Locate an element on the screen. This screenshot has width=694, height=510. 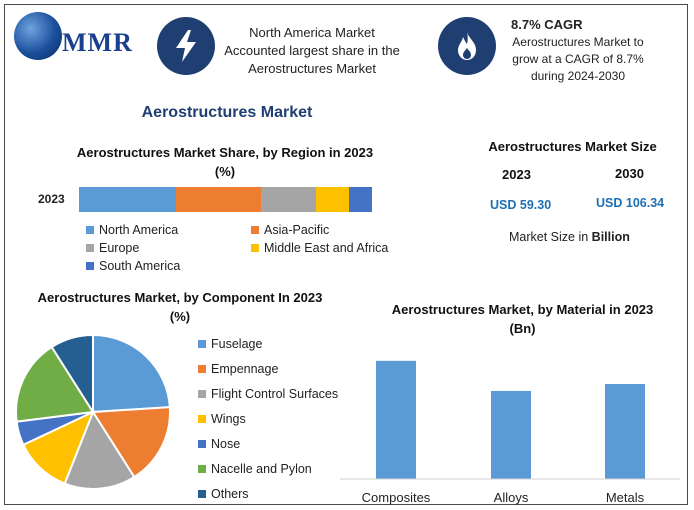
component-legend-item-wings: Wings is located at coordinates (278, 419).